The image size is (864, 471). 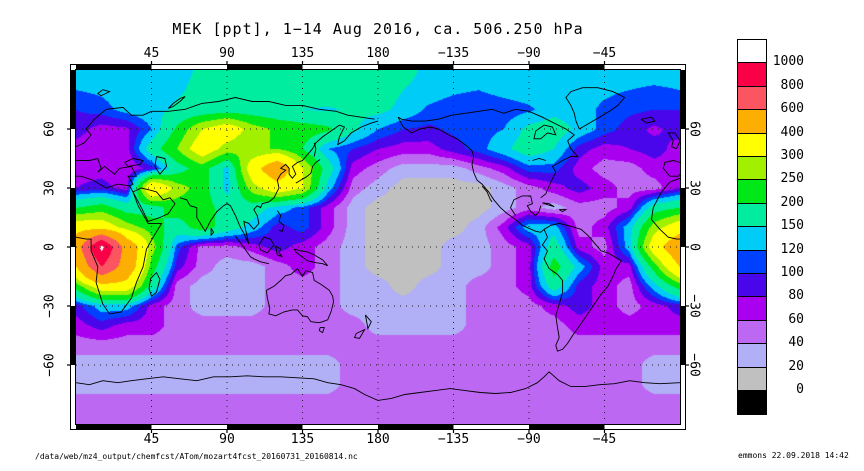 What do you see at coordinates (792, 155) in the screenshot?
I see `colorbar-level-label: 300` at bounding box center [792, 155].